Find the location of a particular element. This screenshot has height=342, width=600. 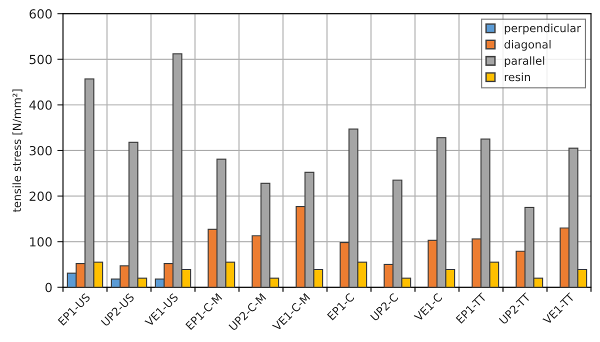

y-tick-label: 100 is located at coordinates (41, 242).